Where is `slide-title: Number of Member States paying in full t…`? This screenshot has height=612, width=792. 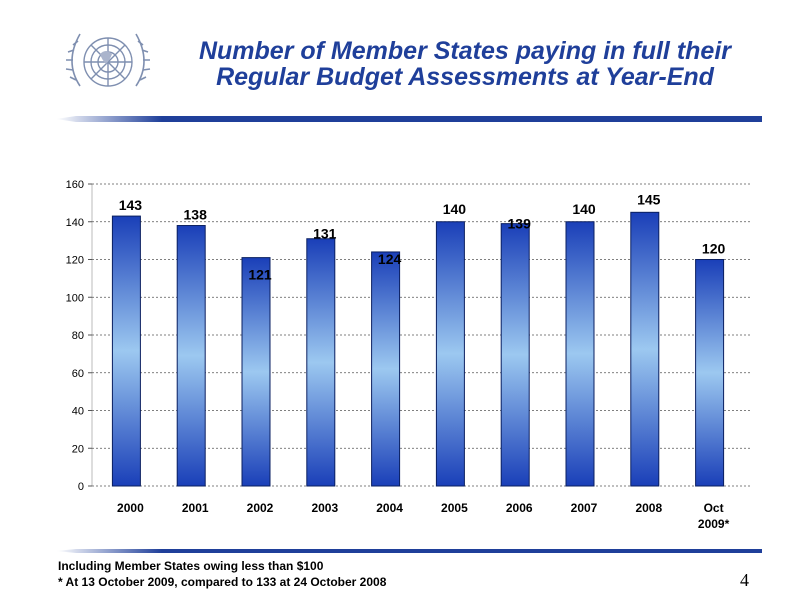 slide-title: Number of Member States paying in full t… is located at coordinates (465, 64).